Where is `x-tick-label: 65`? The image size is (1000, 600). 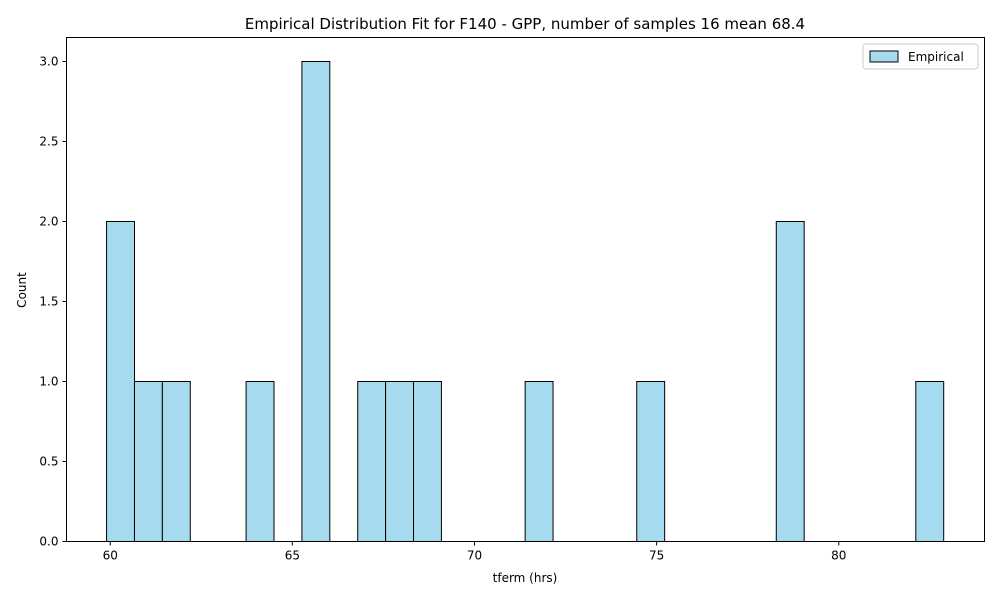 x-tick-label: 65 is located at coordinates (292, 556).